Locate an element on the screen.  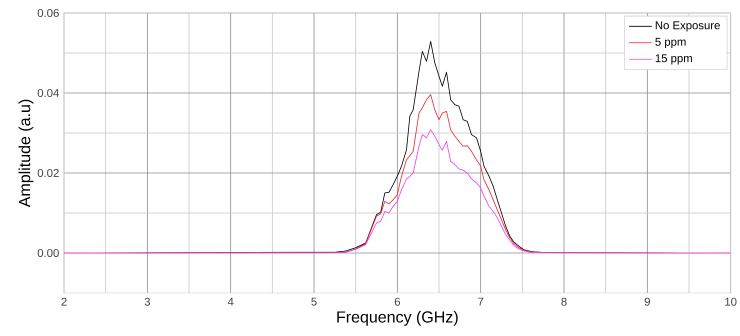
x-tick-label: 9 is located at coordinates (647, 302).